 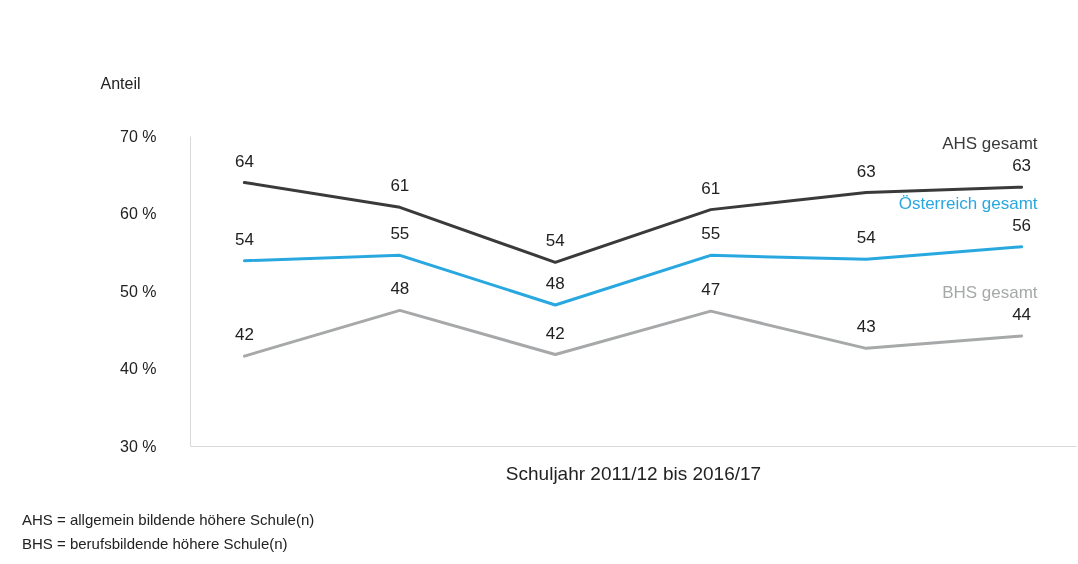 I want to click on text: BHS gesamt, so click(x=990, y=292).